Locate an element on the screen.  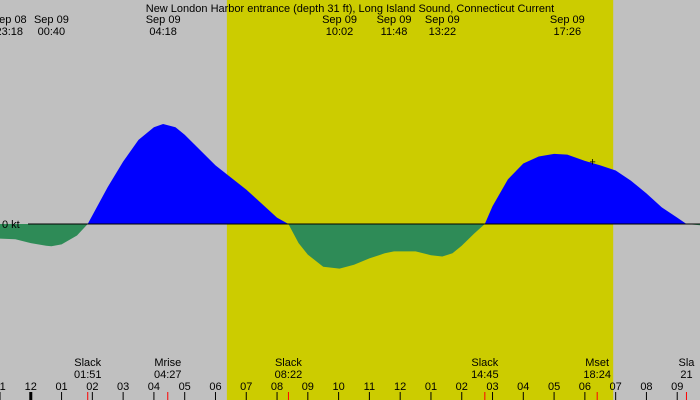
top-time-0: 23:18 is located at coordinates (11, 32).